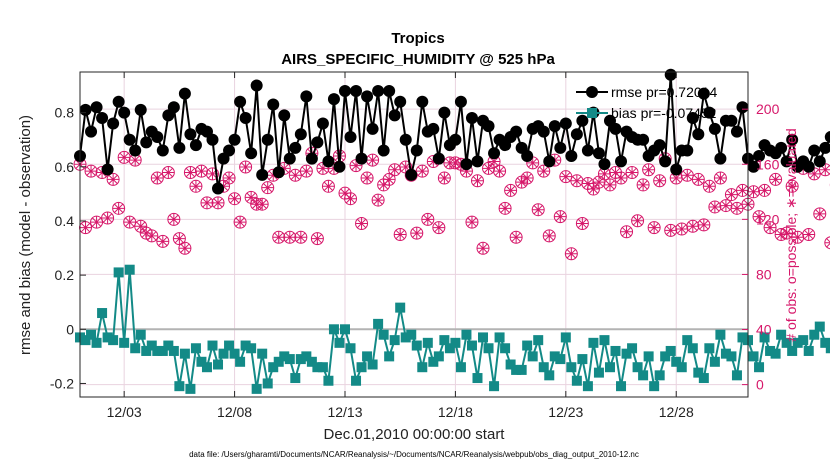  Describe the element at coordinates (768, 164) in the screenshot. I see `y2-tick-label: 160` at that location.